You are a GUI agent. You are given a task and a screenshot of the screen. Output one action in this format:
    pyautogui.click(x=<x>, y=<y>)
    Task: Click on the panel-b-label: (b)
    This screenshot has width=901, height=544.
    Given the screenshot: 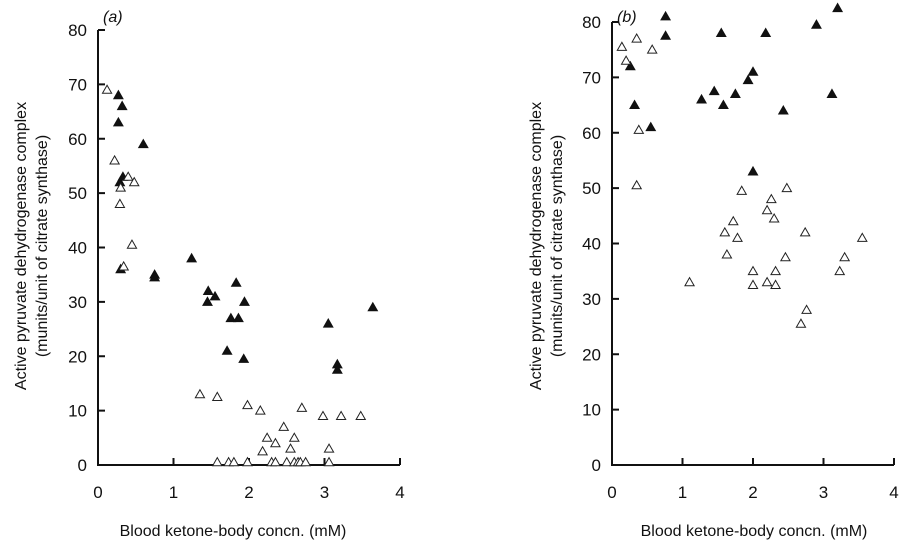 What is the action you would take?
    pyautogui.click(x=627, y=17)
    